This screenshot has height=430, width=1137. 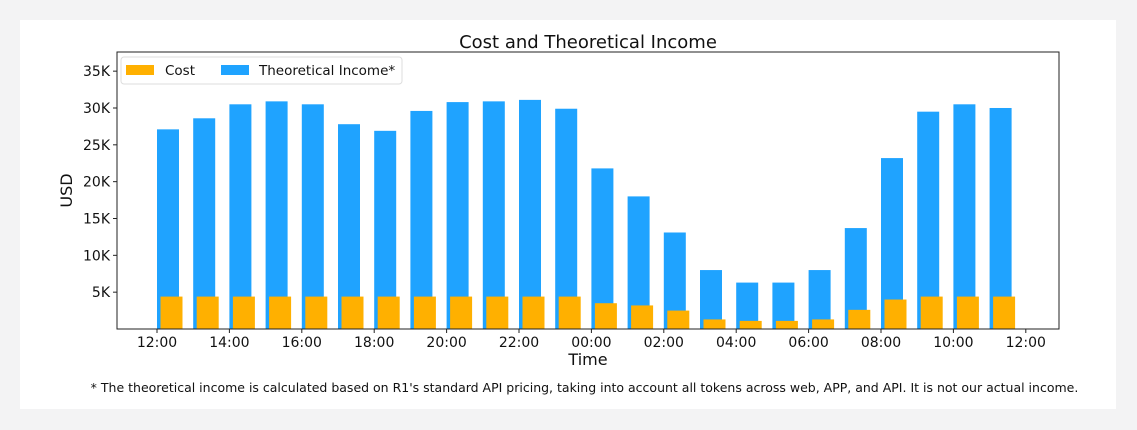 I want to click on chart-title: Cost and Theoretical Income, so click(x=588, y=42).